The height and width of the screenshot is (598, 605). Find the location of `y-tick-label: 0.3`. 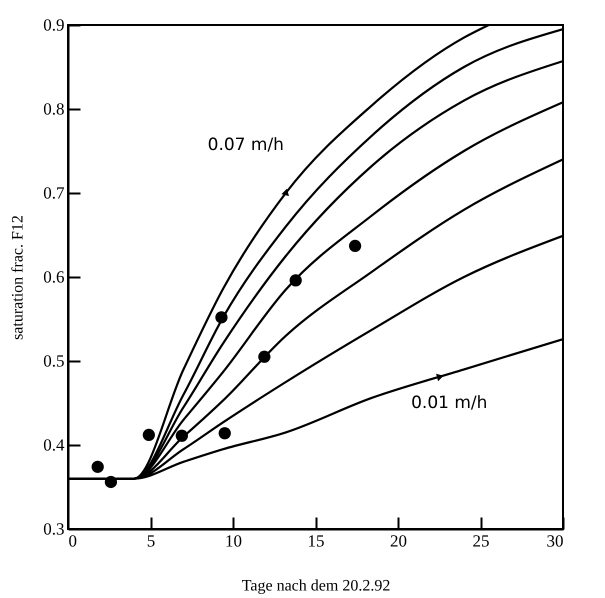

y-tick-label: 0.3 is located at coordinates (53, 529).